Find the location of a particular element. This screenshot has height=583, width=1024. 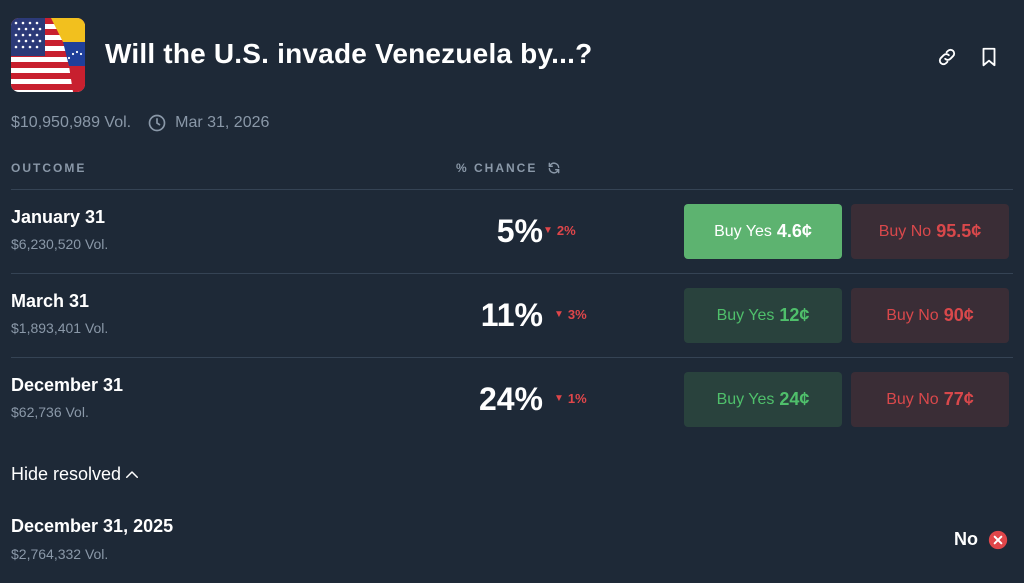

market-title: Will the U.S. invade Venezuela by...? is located at coordinates (349, 53).